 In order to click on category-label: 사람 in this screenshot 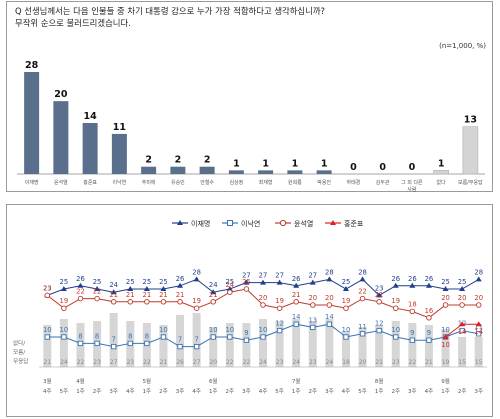, I will do `click(412, 189)`.